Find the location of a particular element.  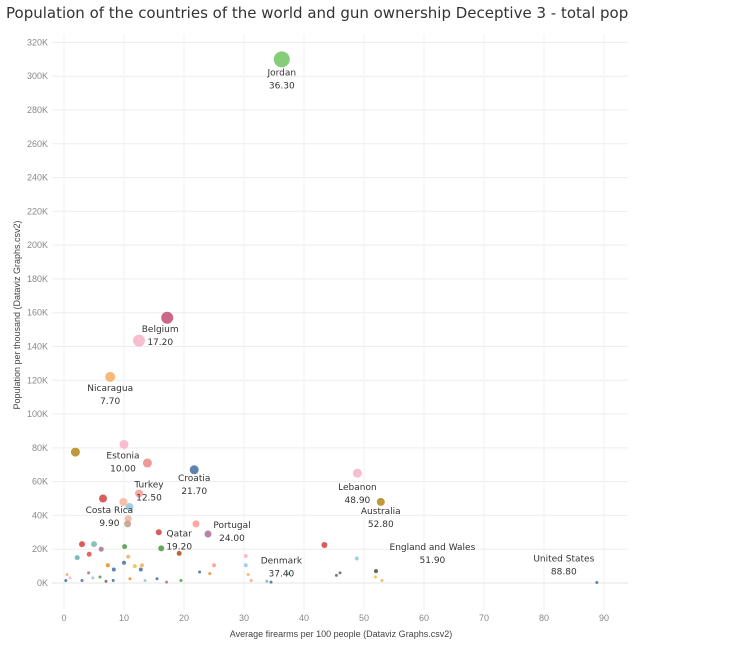

point-value-label: 9.90 is located at coordinates (109, 524).